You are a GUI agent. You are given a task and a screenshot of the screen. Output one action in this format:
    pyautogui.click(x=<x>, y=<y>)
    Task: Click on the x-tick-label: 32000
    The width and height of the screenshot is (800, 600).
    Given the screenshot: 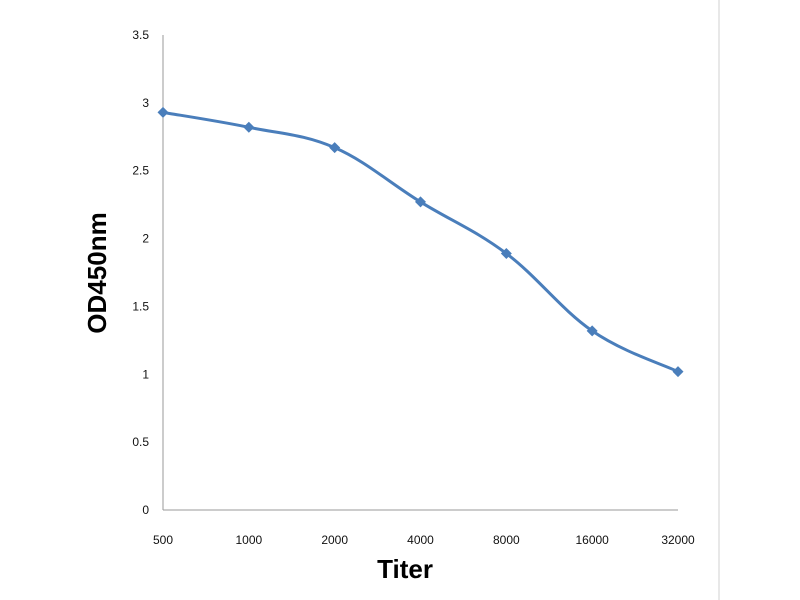 What is the action you would take?
    pyautogui.click(x=678, y=540)
    